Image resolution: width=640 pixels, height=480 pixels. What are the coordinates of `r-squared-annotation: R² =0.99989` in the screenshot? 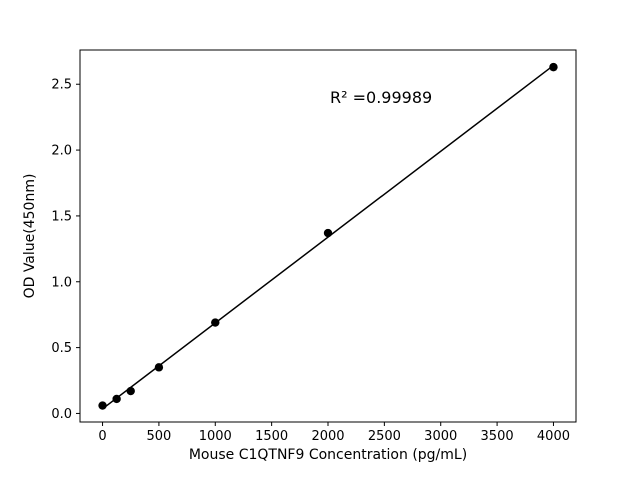 It's located at (381, 97).